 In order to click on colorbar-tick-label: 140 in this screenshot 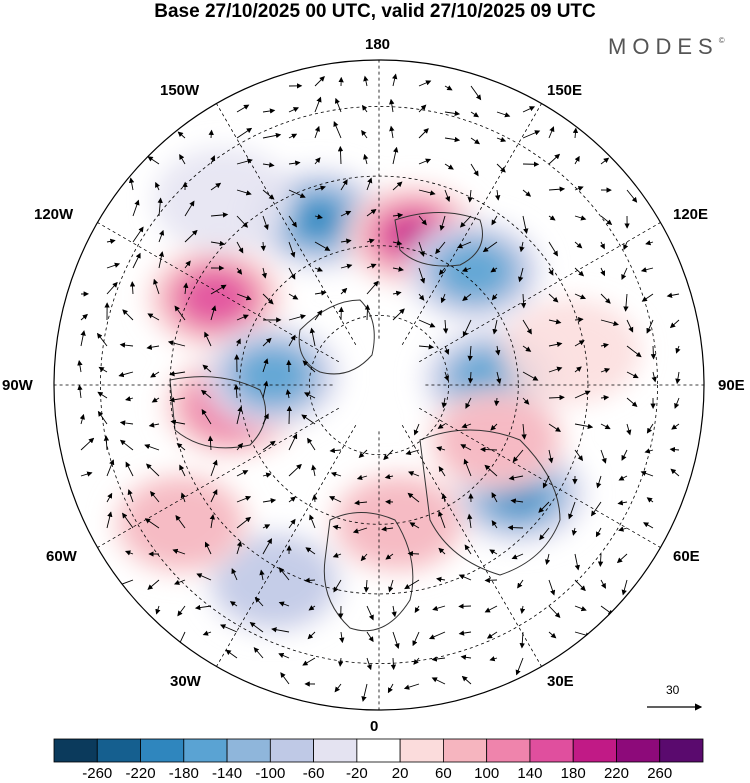, I will do `click(530, 773)`.